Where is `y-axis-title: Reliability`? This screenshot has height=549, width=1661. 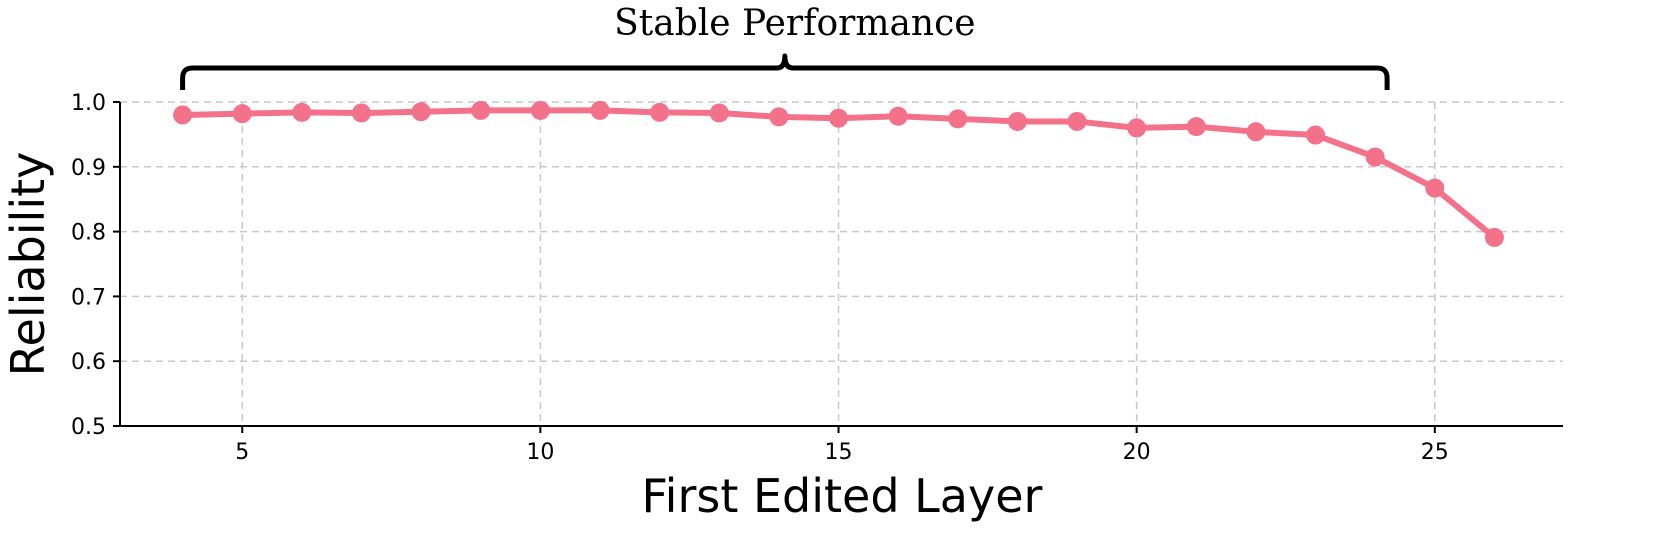
y-axis-title: Reliability is located at coordinates (28, 264).